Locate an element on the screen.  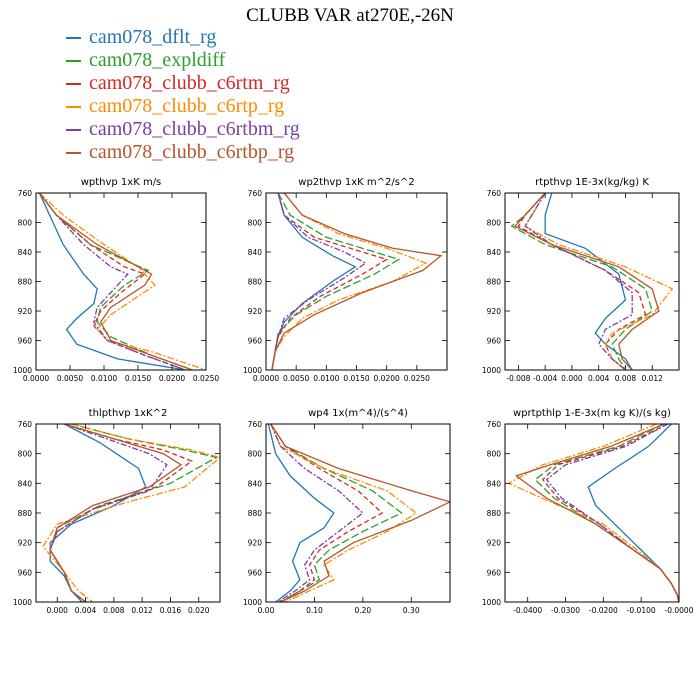
x-tick-label: -0.008 is located at coordinates (518, 378).